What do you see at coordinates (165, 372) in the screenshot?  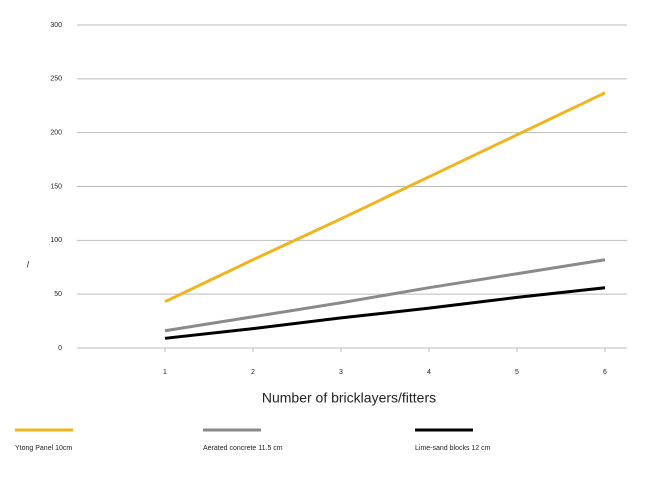 I see `x-tick-label: 1` at bounding box center [165, 372].